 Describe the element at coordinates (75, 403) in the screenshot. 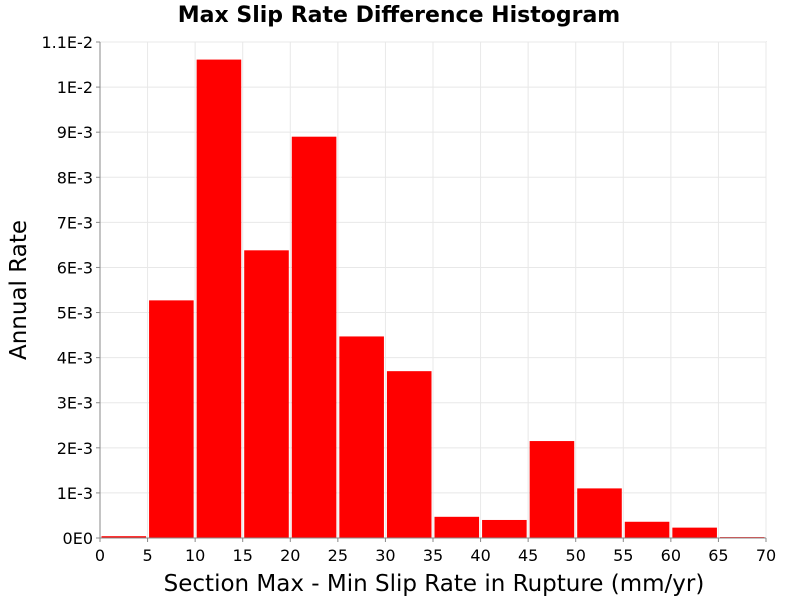

I see `y-tick-label: 3E-3` at that location.